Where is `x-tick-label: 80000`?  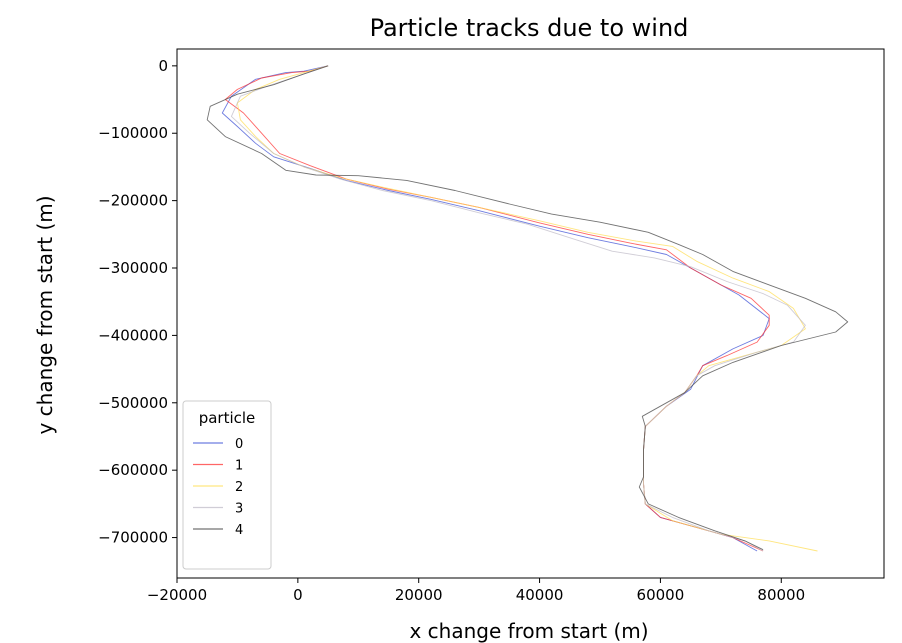
x-tick-label: 80000 is located at coordinates (781, 595).